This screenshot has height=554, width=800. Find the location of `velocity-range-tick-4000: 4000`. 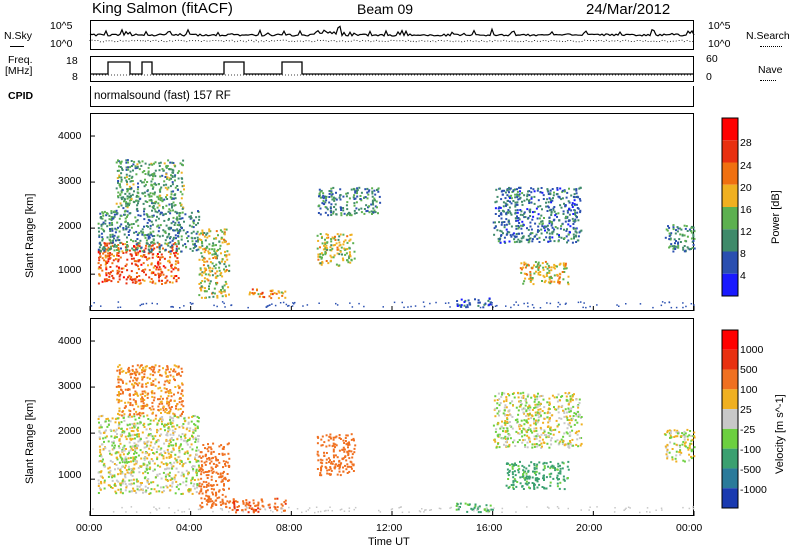

velocity-range-tick-4000: 4000 is located at coordinates (70, 341).